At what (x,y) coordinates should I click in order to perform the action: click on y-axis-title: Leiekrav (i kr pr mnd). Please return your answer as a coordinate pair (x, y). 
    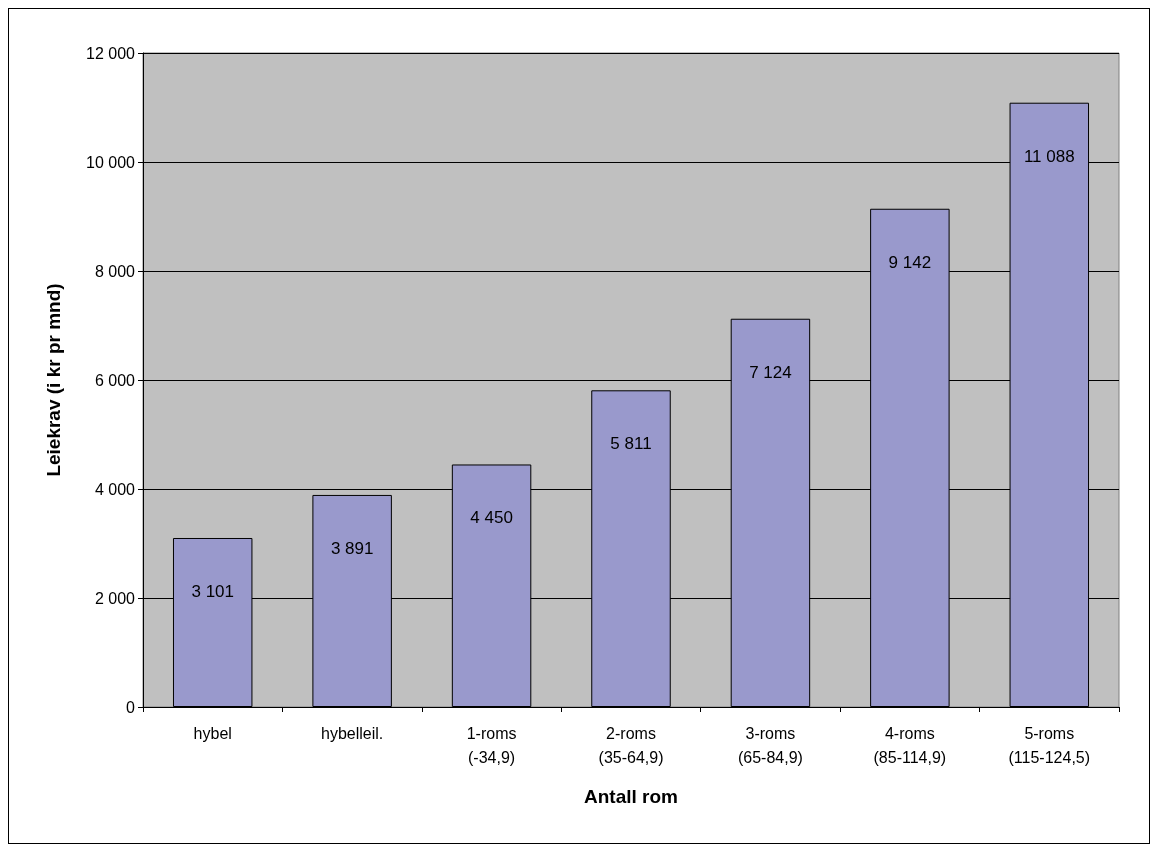
    Looking at the image, I should click on (53, 380).